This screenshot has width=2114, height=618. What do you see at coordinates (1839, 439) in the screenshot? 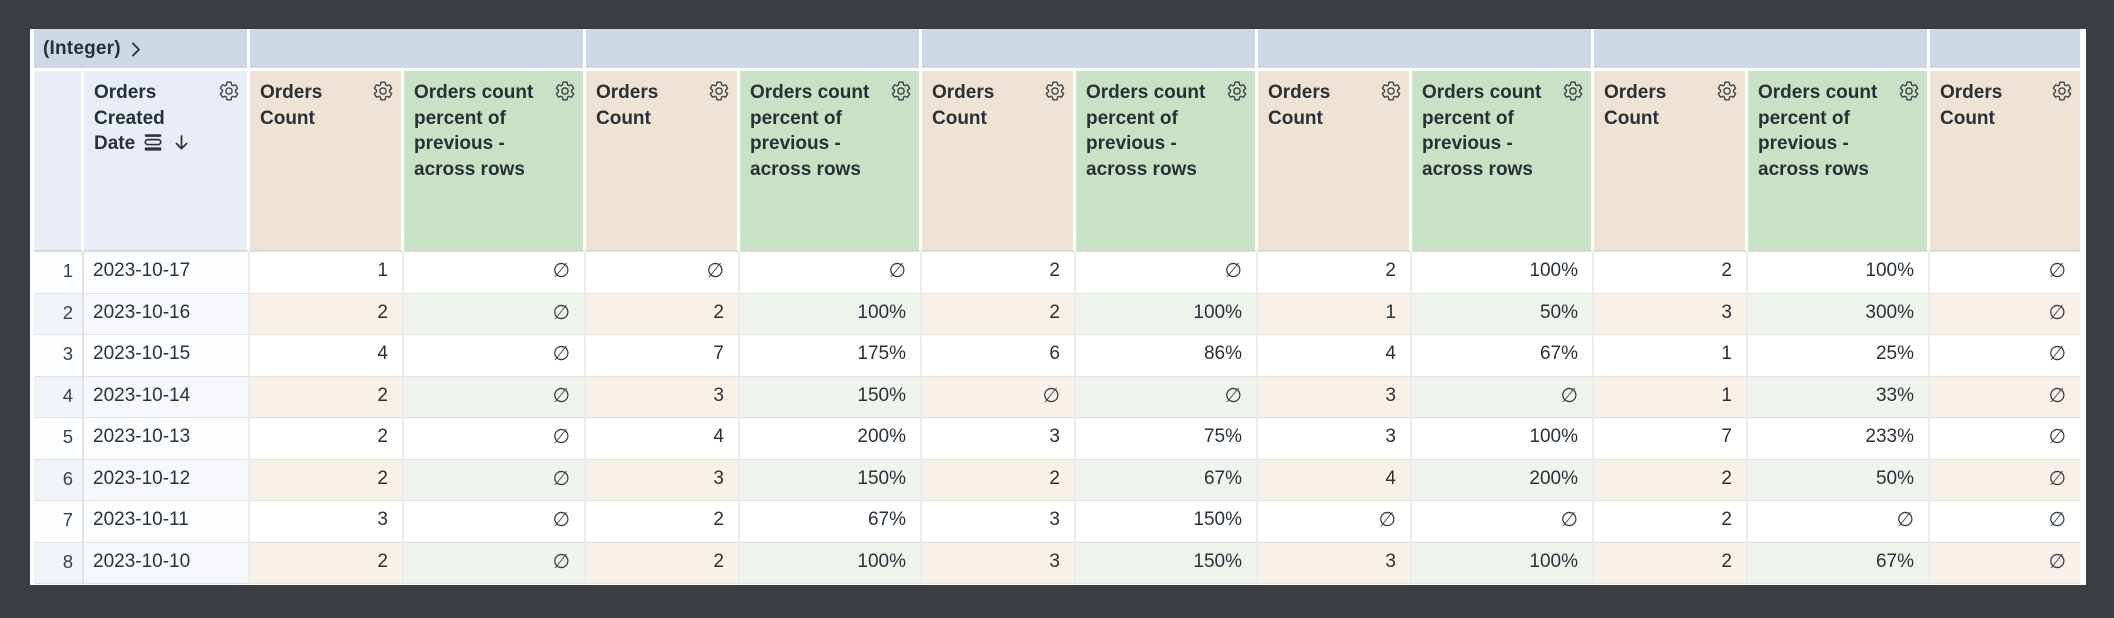
I see `percent-cell: 233%` at bounding box center [1839, 439].